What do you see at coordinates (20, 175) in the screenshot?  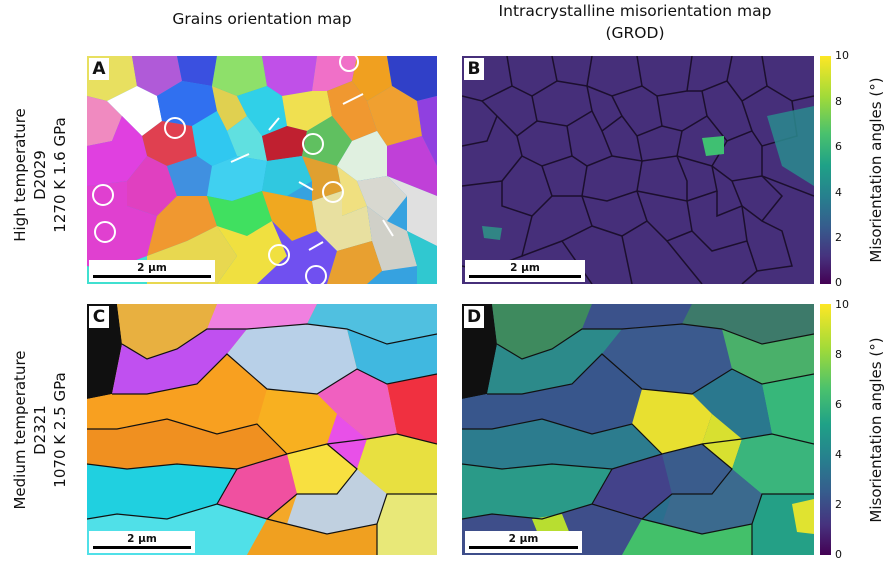 I see `row1-line1: High temperature` at bounding box center [20, 175].